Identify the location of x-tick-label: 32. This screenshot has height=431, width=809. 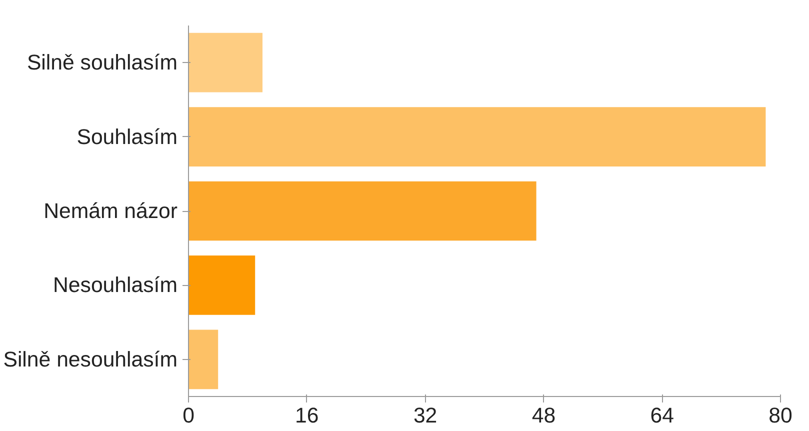
(425, 416).